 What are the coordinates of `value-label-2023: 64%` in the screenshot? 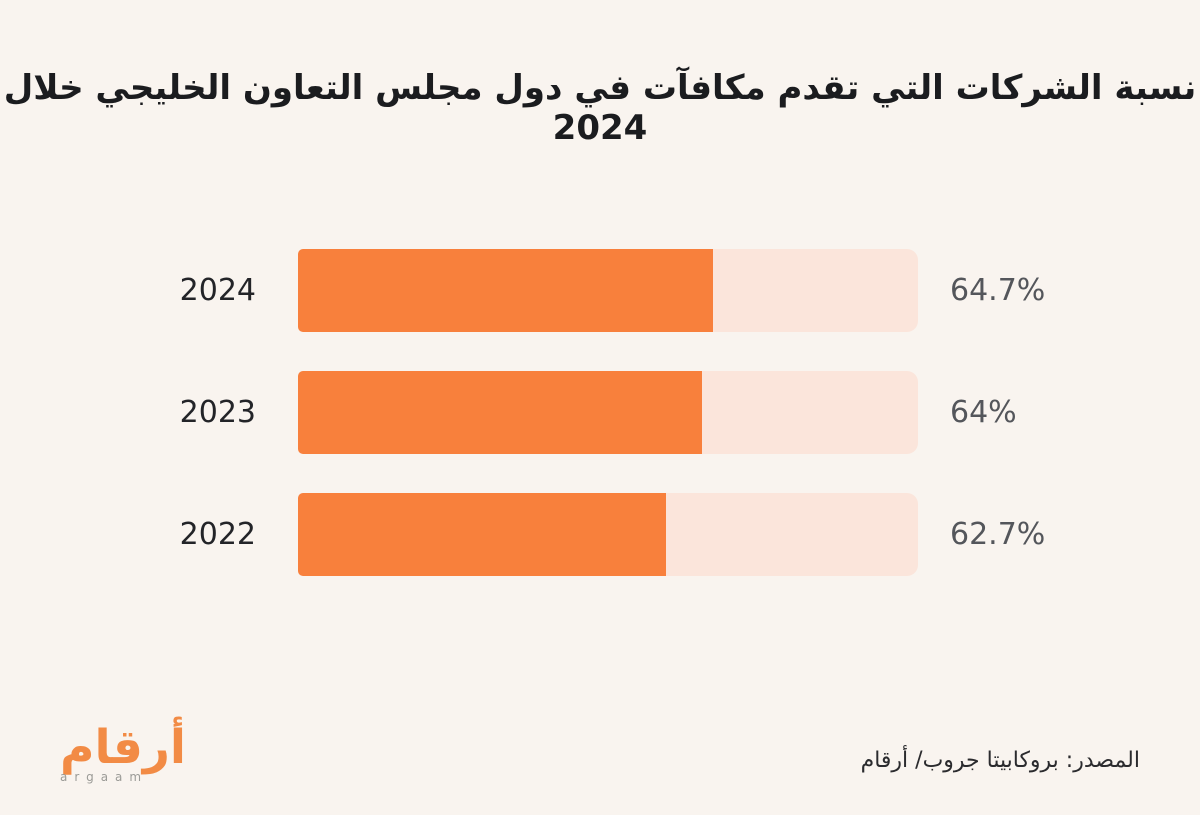 It's located at (983, 412).